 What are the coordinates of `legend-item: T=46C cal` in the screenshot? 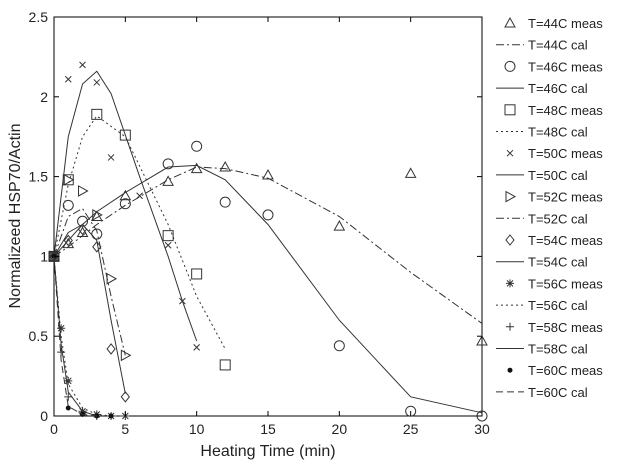 It's located at (542, 88).